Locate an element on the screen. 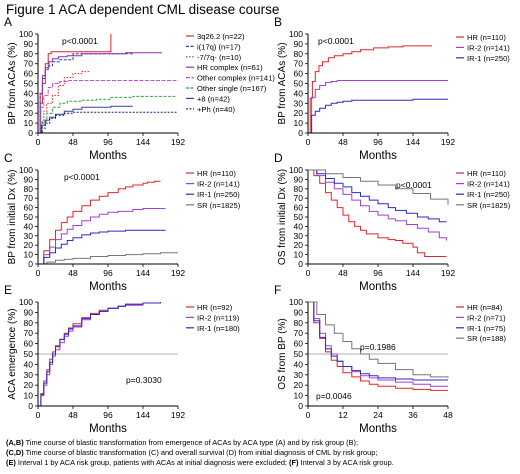  x-tick-label: 36 is located at coordinates (413, 415).